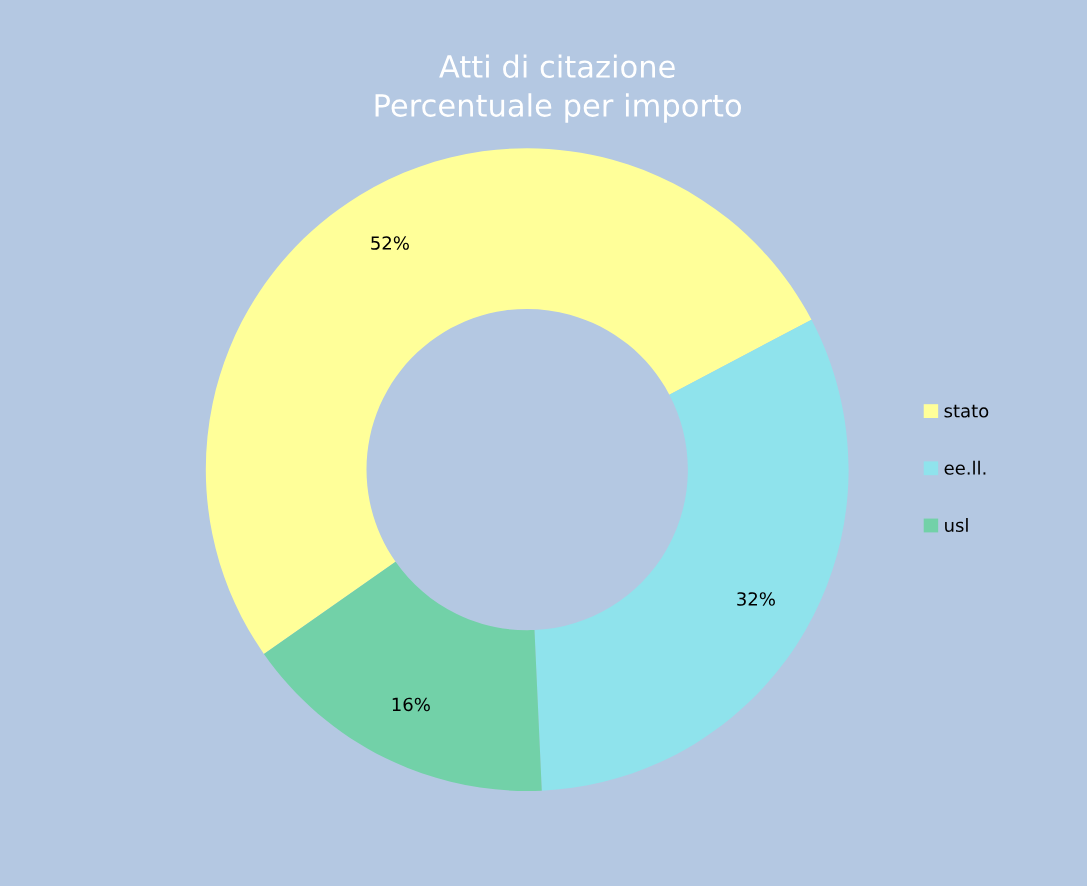 This screenshot has height=886, width=1087. What do you see at coordinates (756, 599) in the screenshot?
I see `data-label: 32%` at bounding box center [756, 599].